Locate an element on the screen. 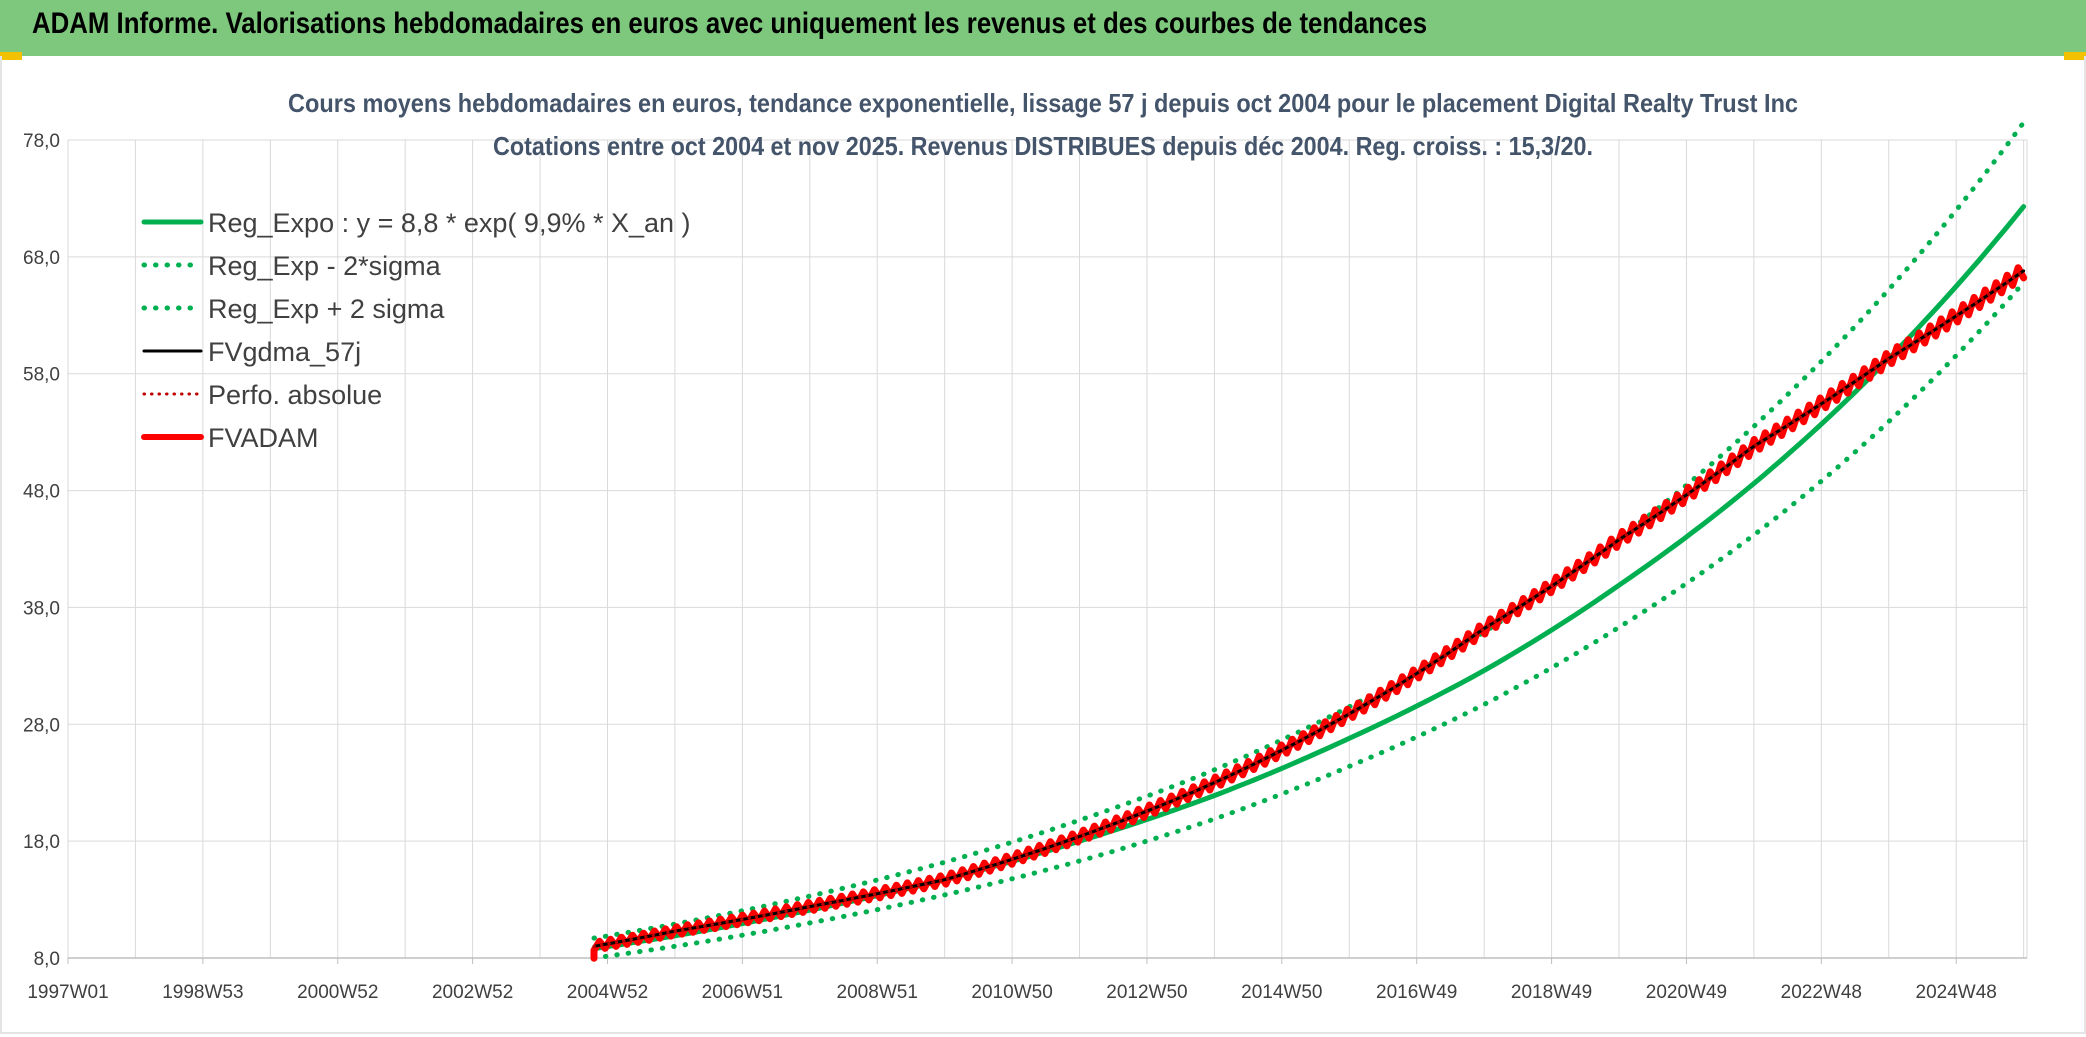  legend-label-3: FVgdma_57j is located at coordinates (284, 352).